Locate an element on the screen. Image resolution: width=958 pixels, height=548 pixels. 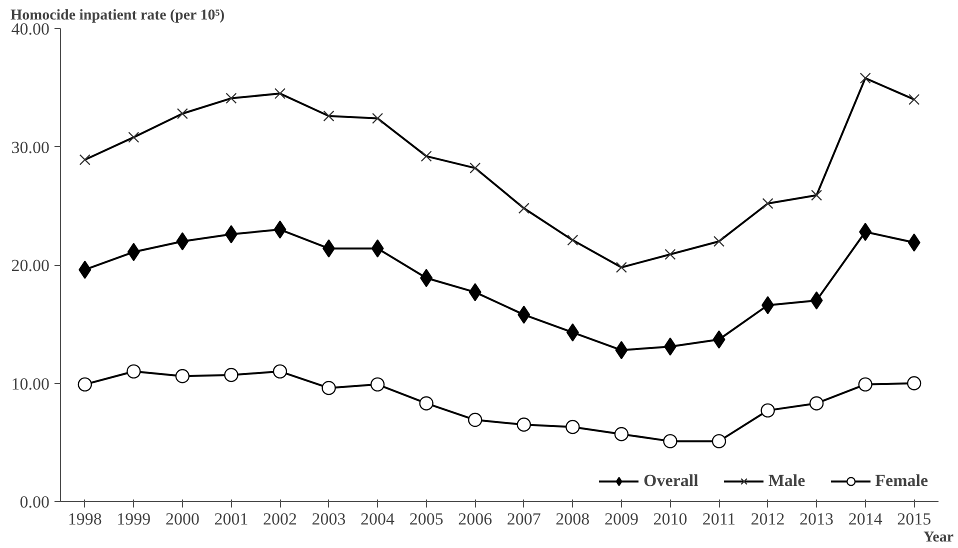
x-tick-label: 2012 is located at coordinates (767, 519).